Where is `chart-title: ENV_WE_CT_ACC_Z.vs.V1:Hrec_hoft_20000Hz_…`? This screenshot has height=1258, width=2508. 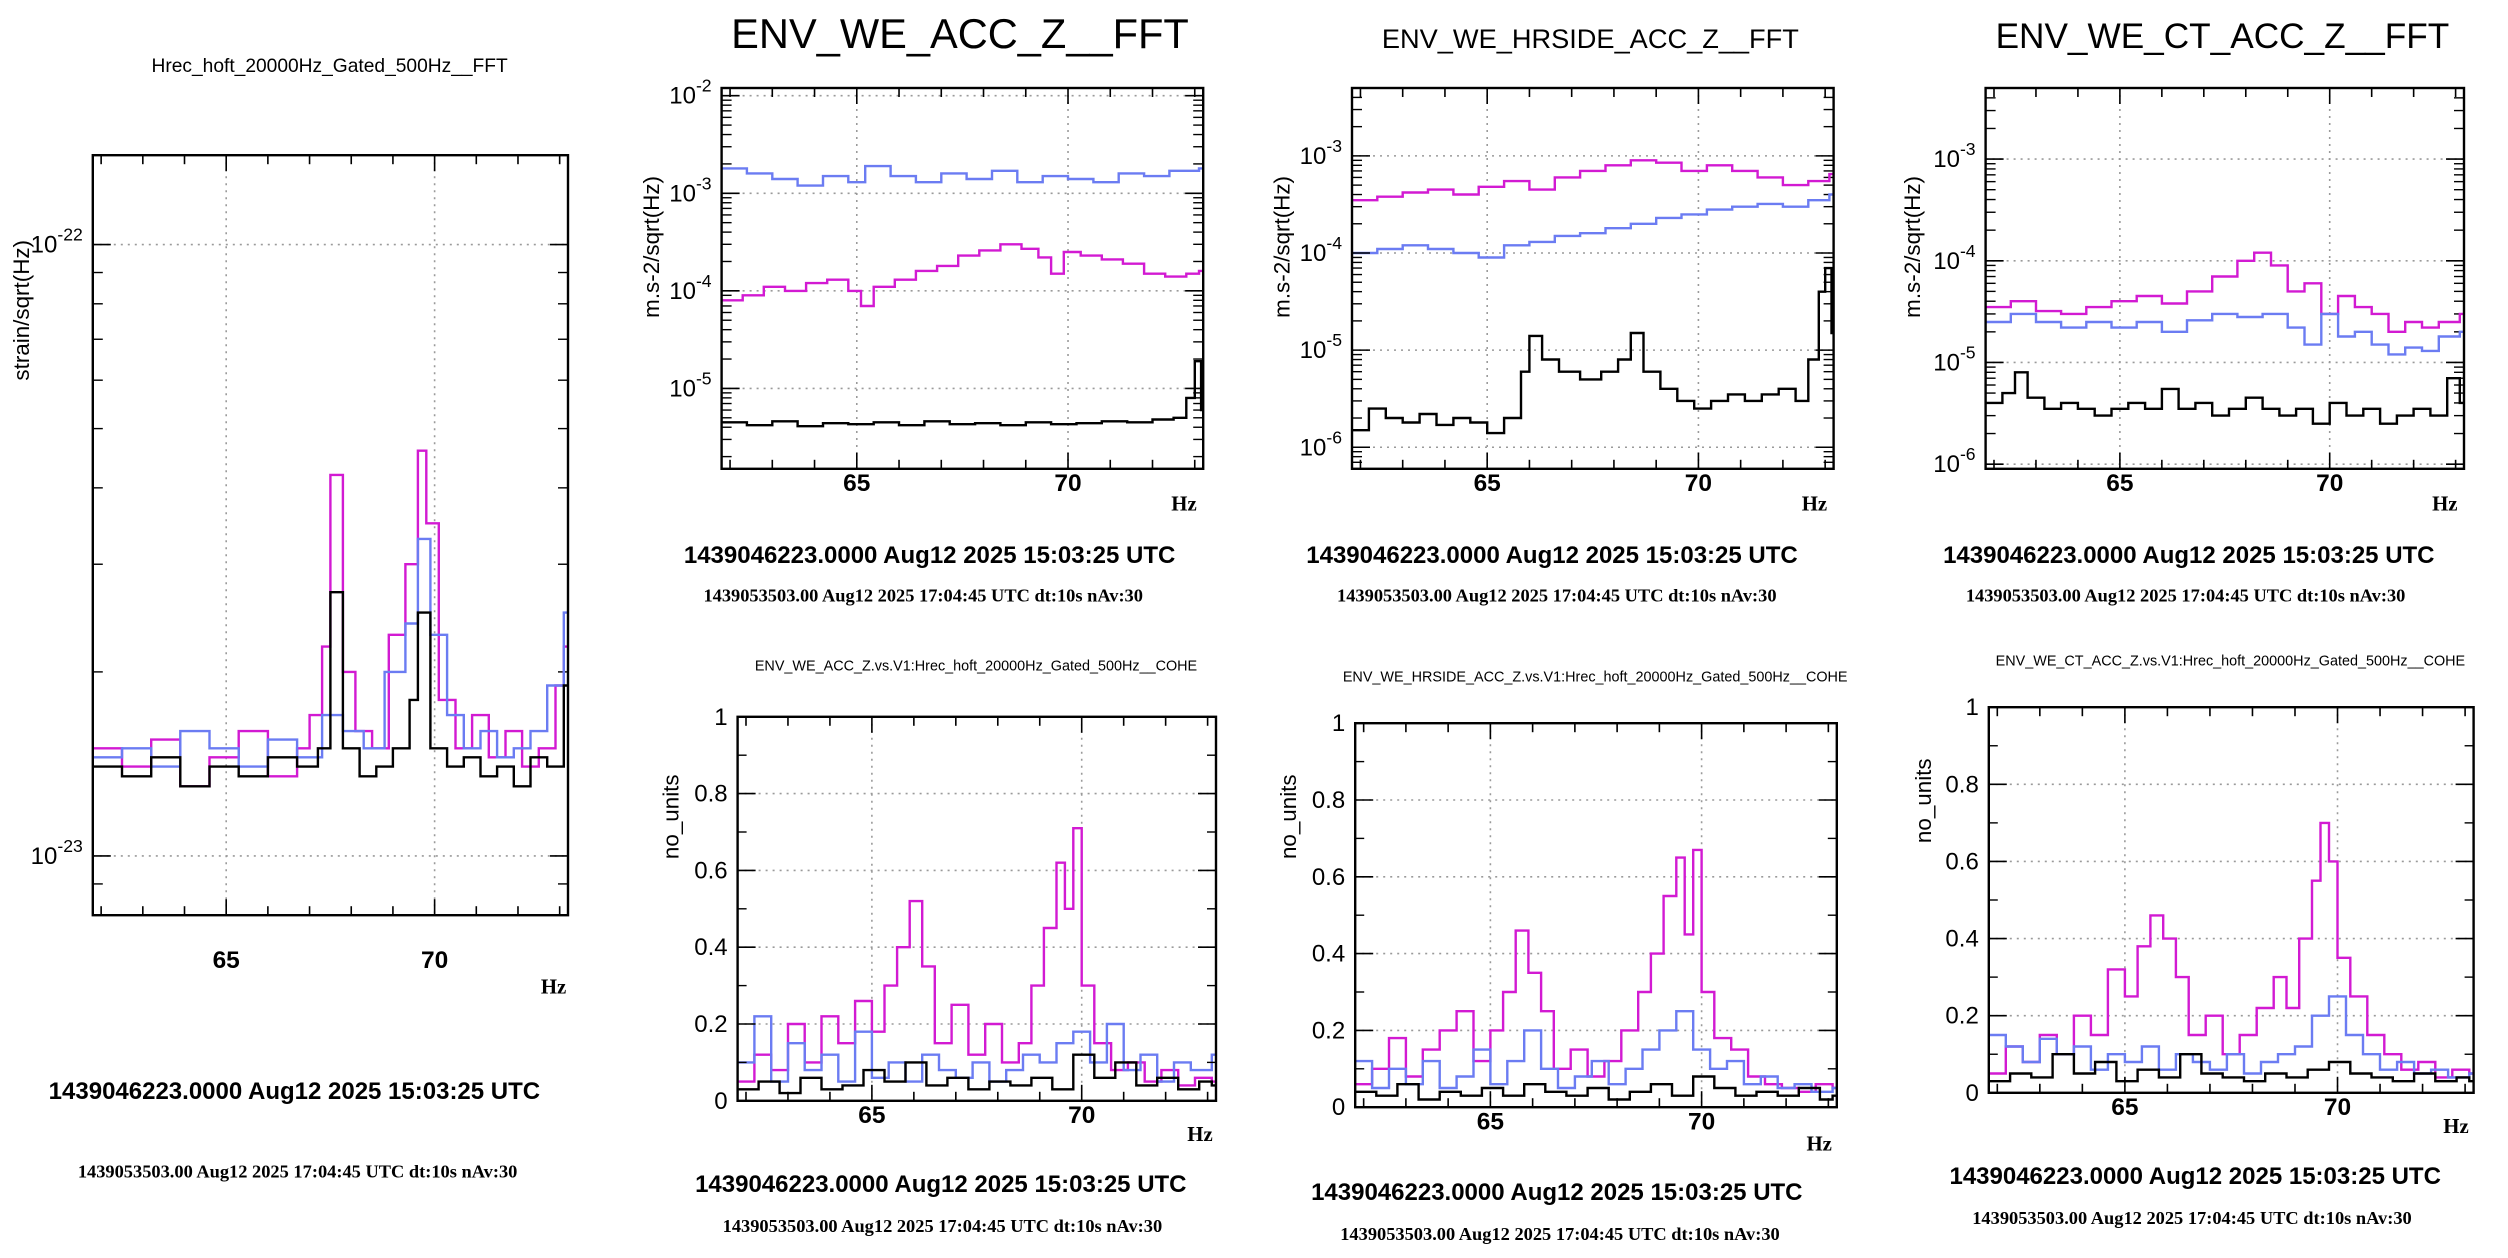 chart-title: ENV_WE_CT_ACC_Z.vs.V1:Hrec_hoft_20000Hz_… is located at coordinates (2231, 662).